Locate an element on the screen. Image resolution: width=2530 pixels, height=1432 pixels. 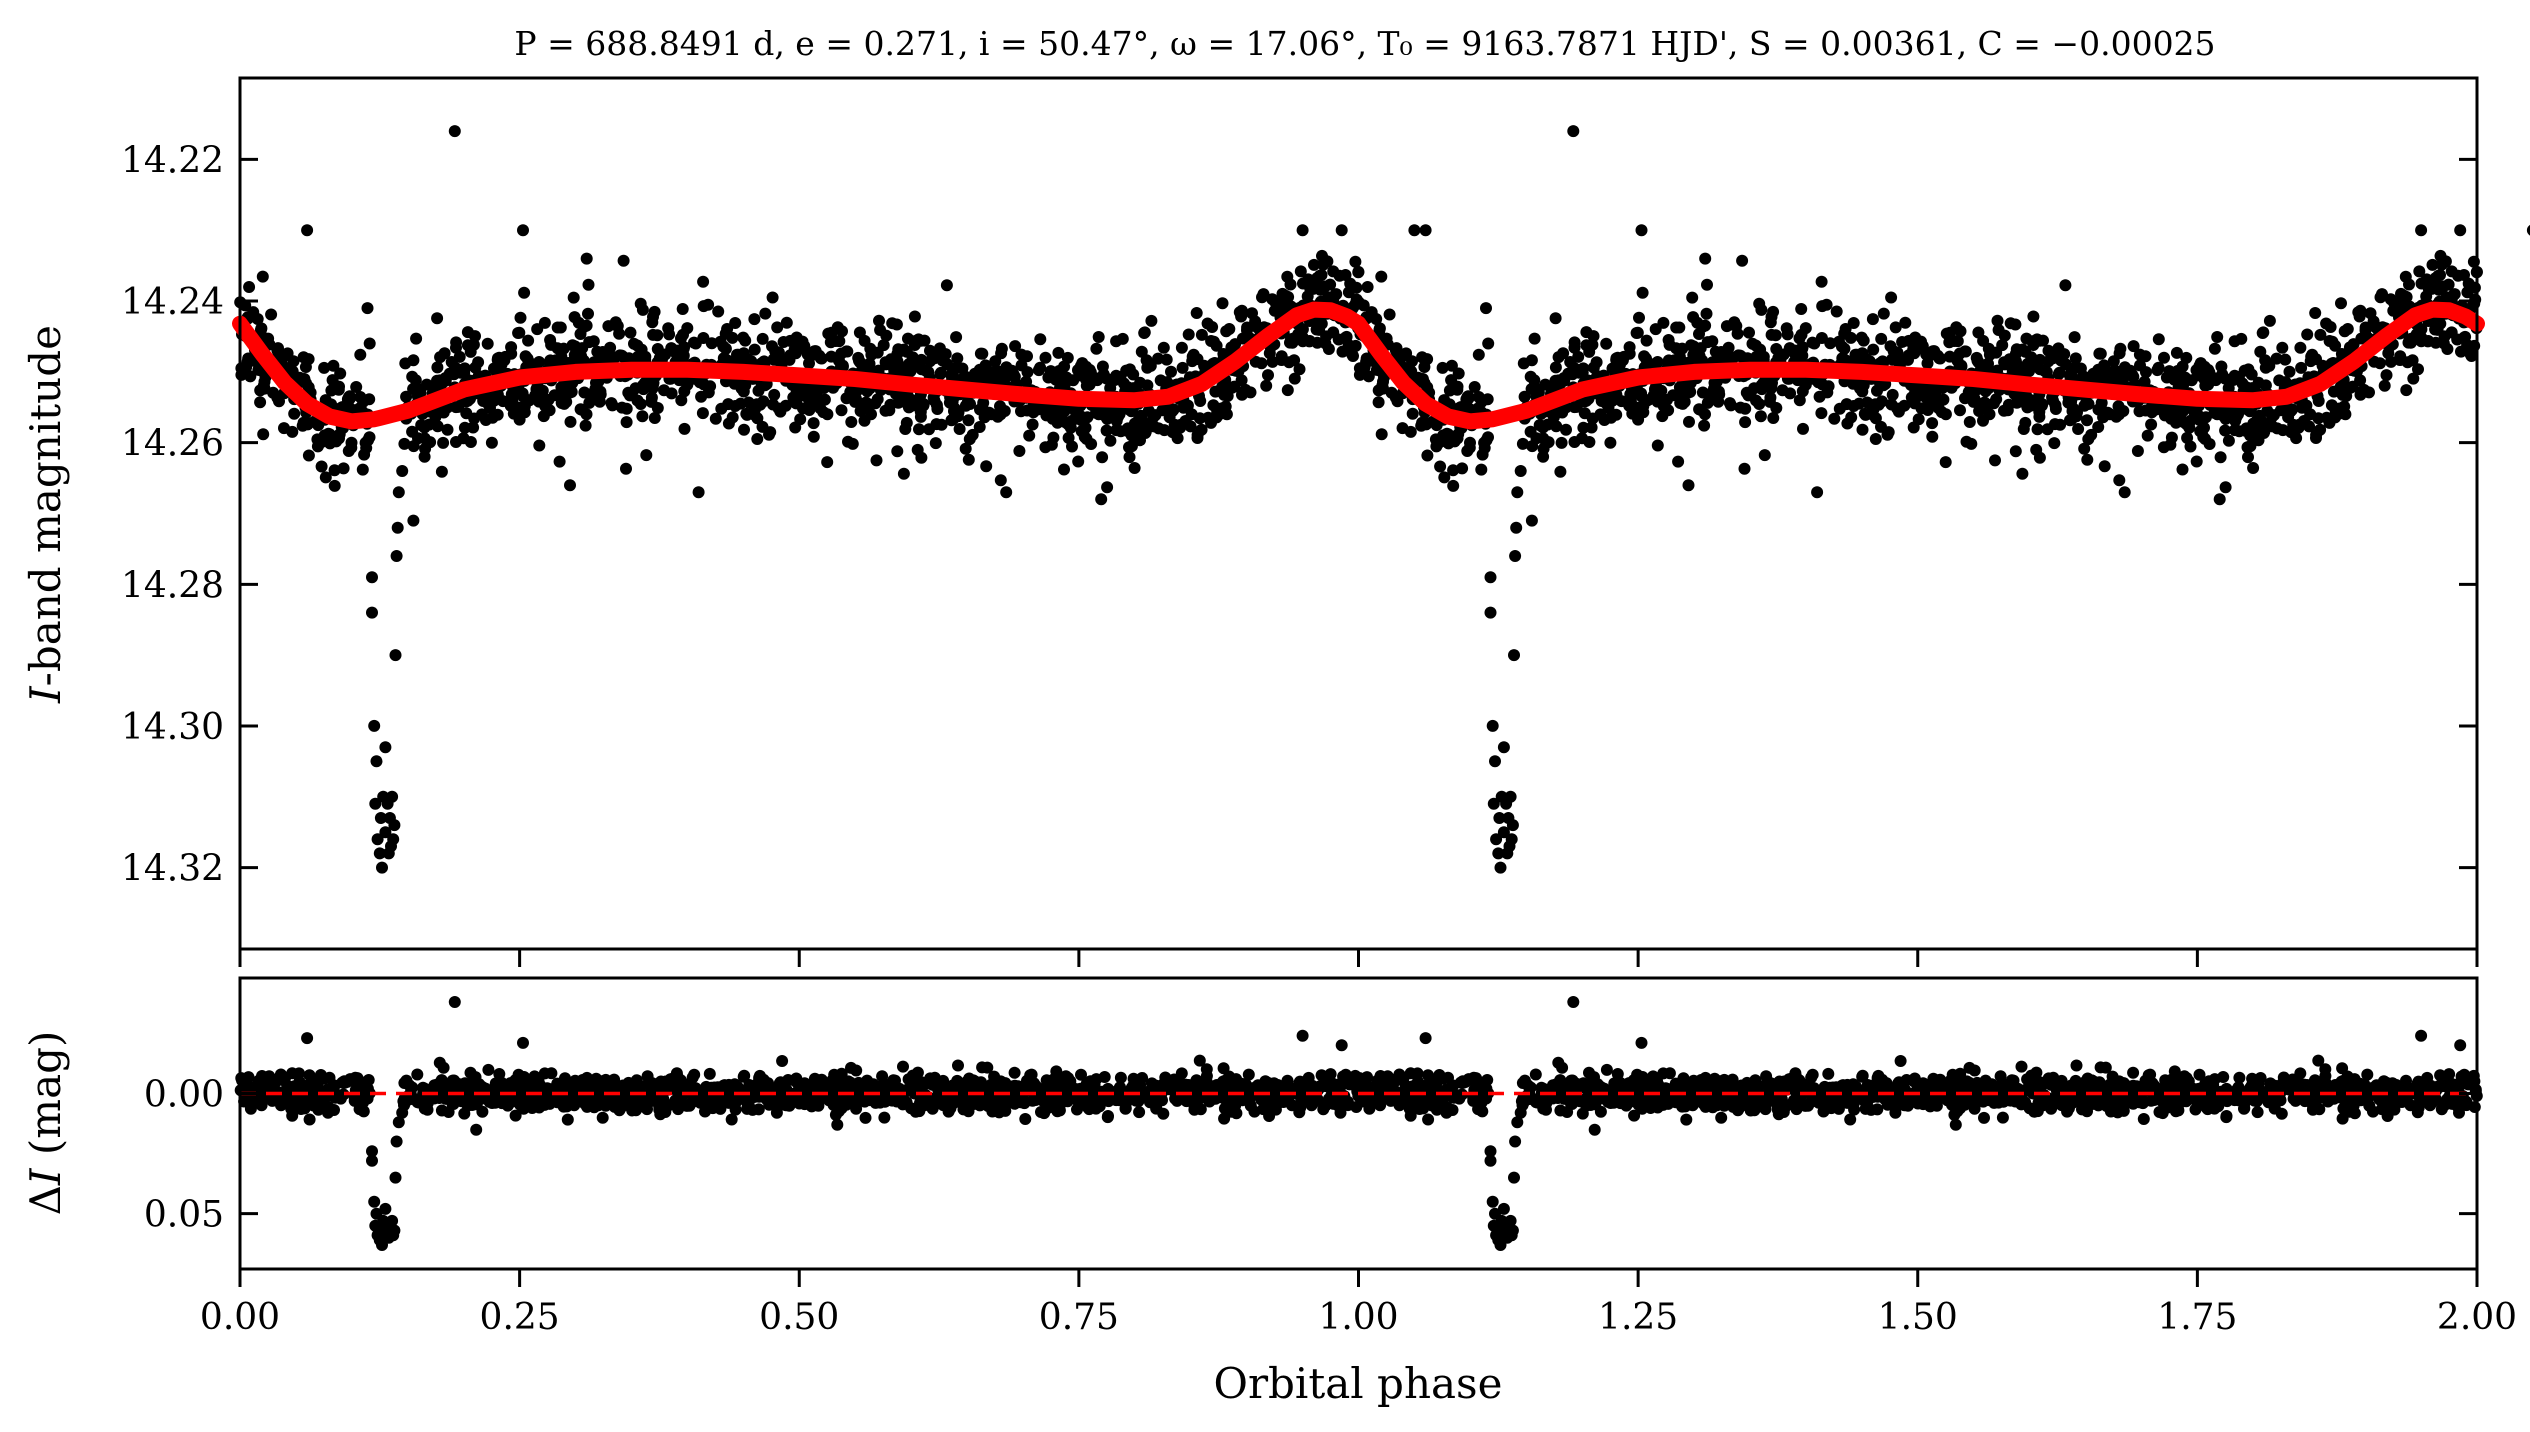
y-tick-label: 14.22 is located at coordinates (172, 160).